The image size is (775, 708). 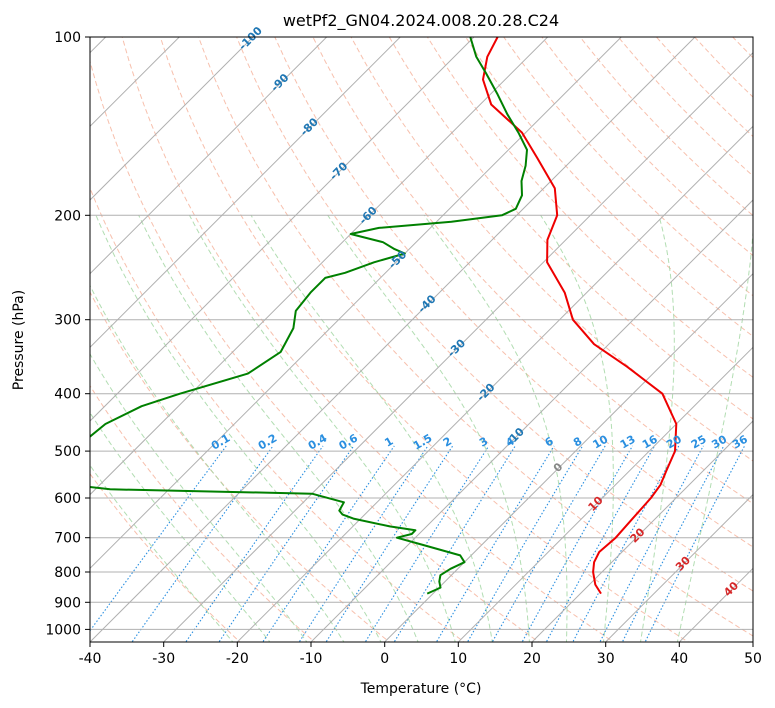 I want to click on y-tick-label: 300, so click(x=67, y=321).